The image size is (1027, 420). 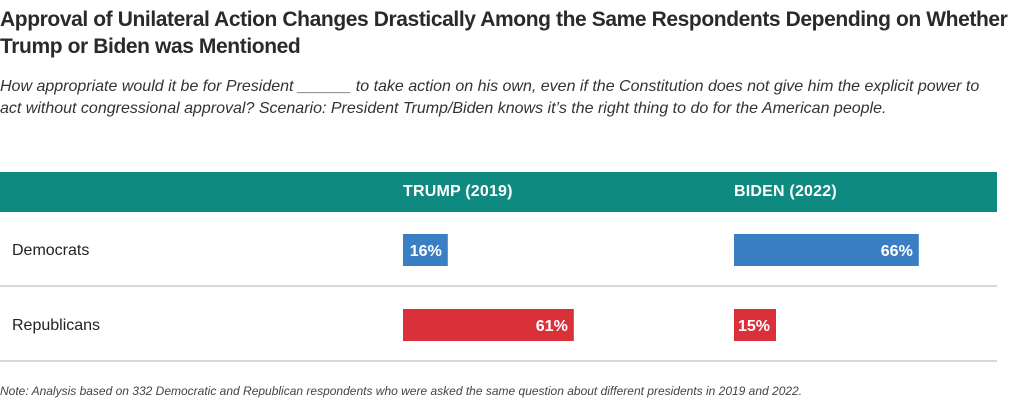 I want to click on bar-democrats-trump, so click(x=425, y=250).